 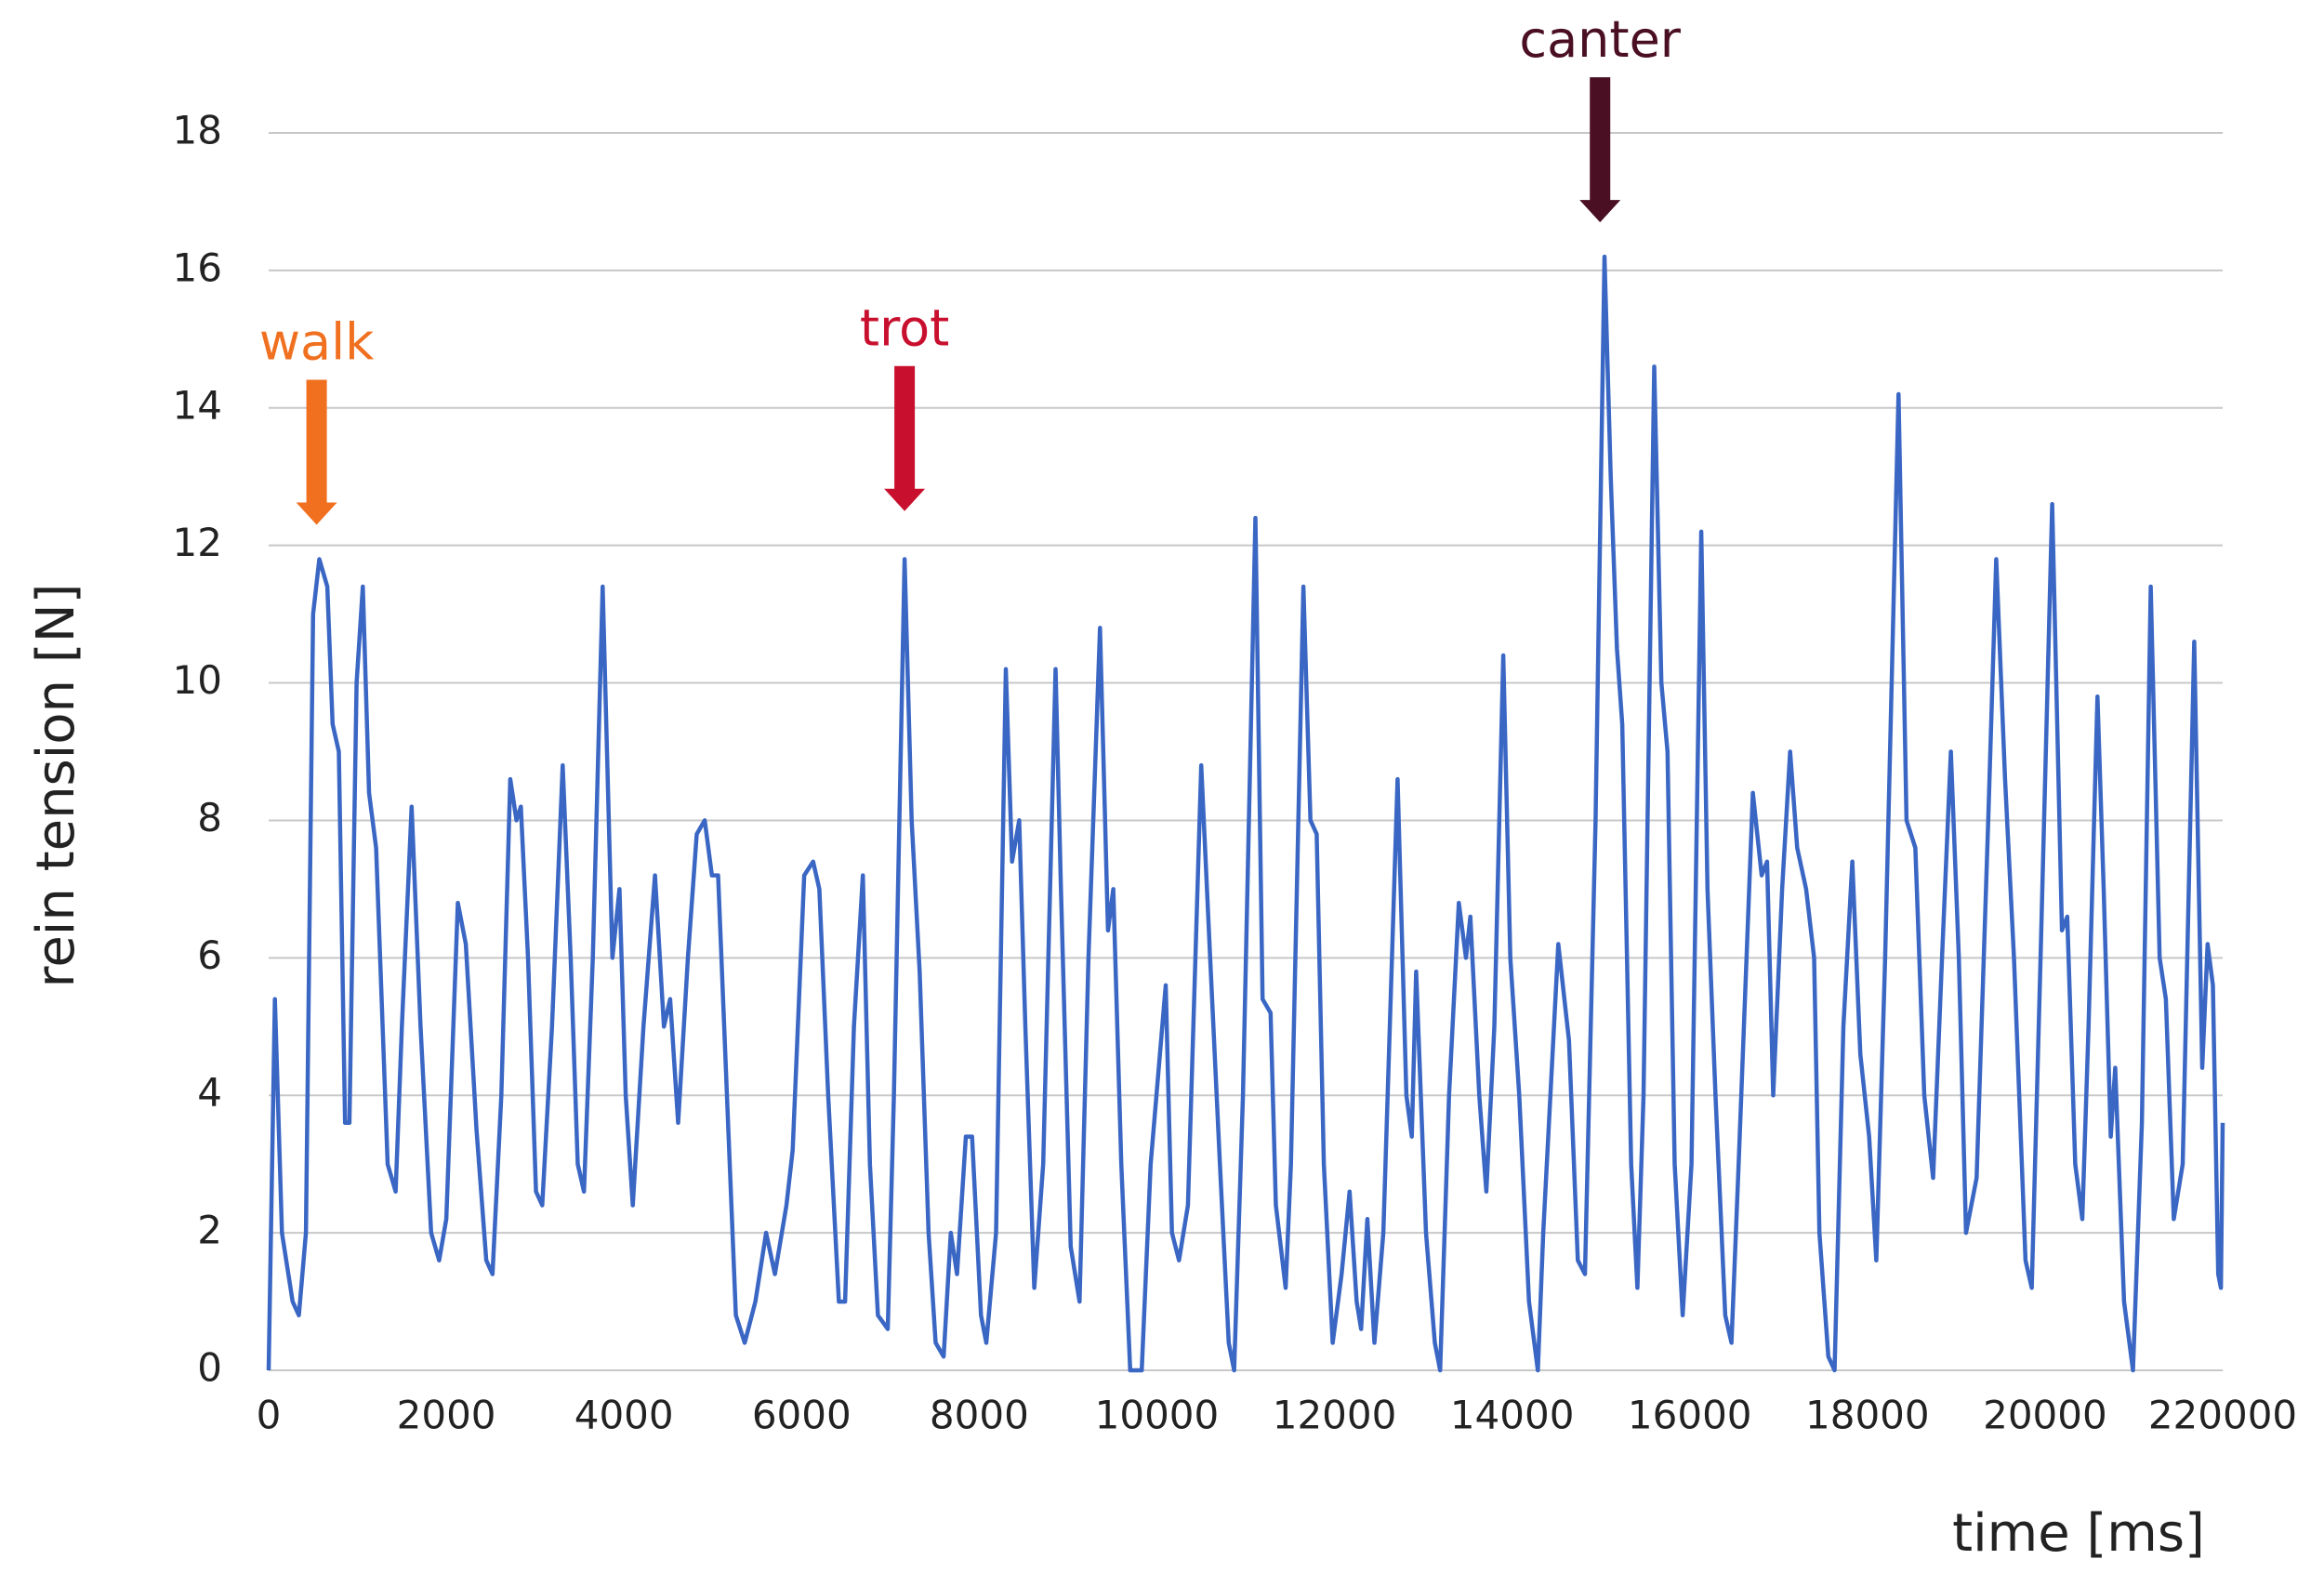 What do you see at coordinates (2222, 1415) in the screenshot?
I see `x-tick-label: 220000` at bounding box center [2222, 1415].